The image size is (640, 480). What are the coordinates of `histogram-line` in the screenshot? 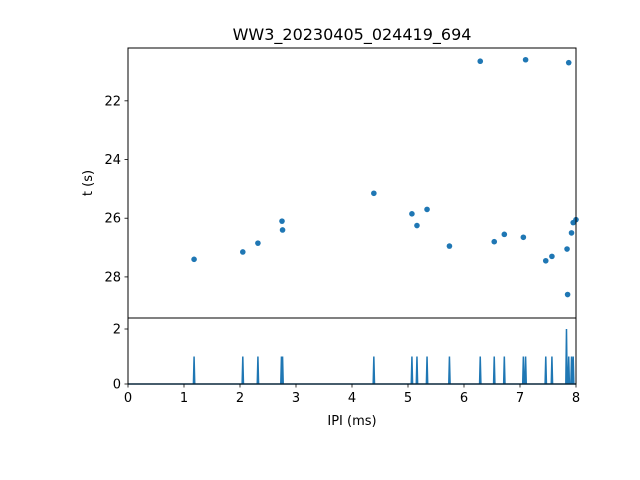 It's located at (352, 356).